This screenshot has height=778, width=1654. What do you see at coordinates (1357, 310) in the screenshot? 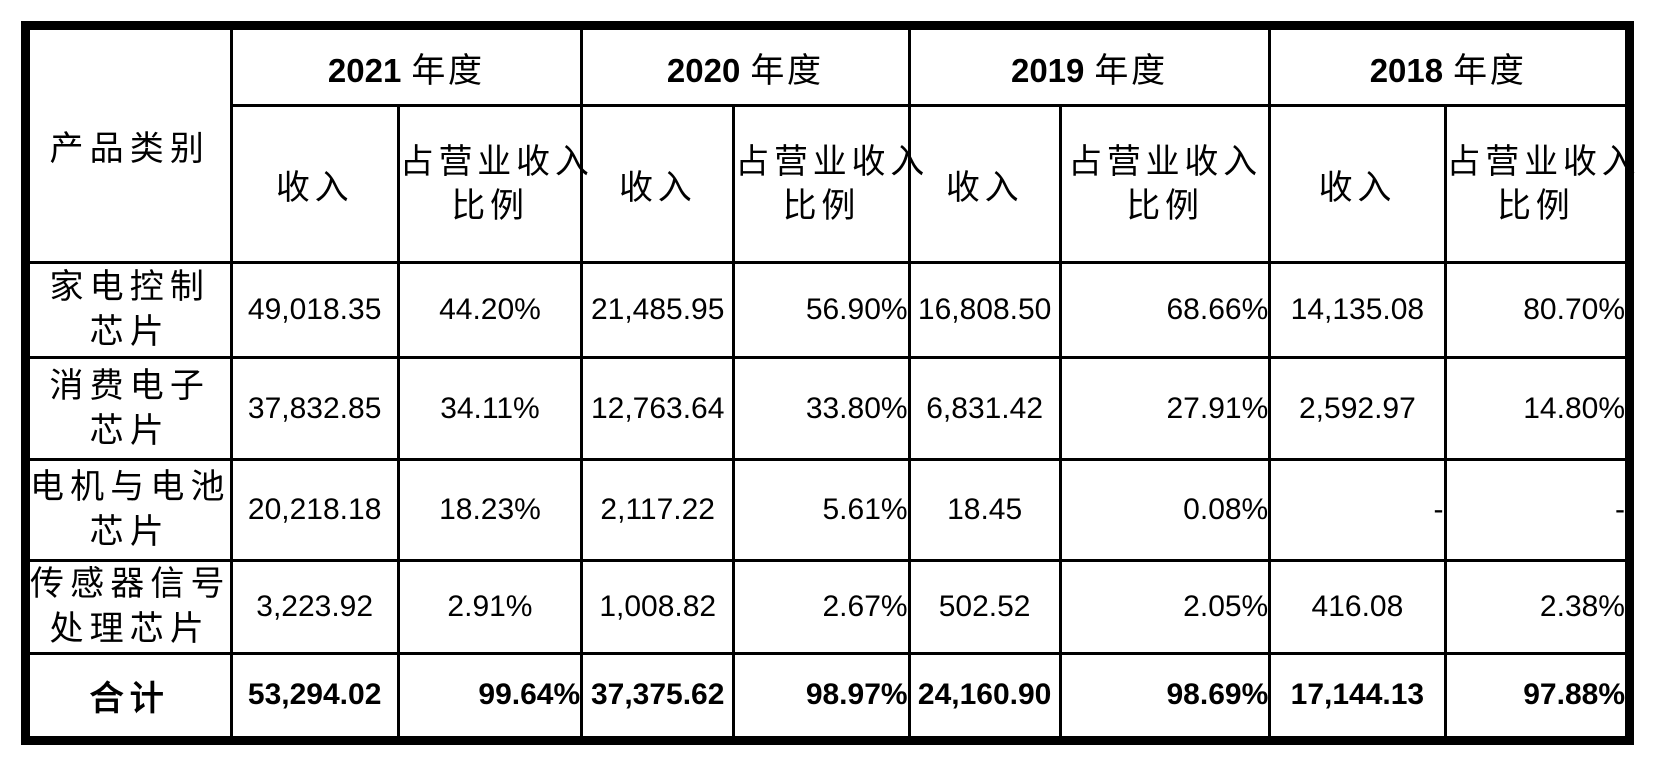
I see `cell-2018-revenue: 14,135.08` at bounding box center [1357, 310].